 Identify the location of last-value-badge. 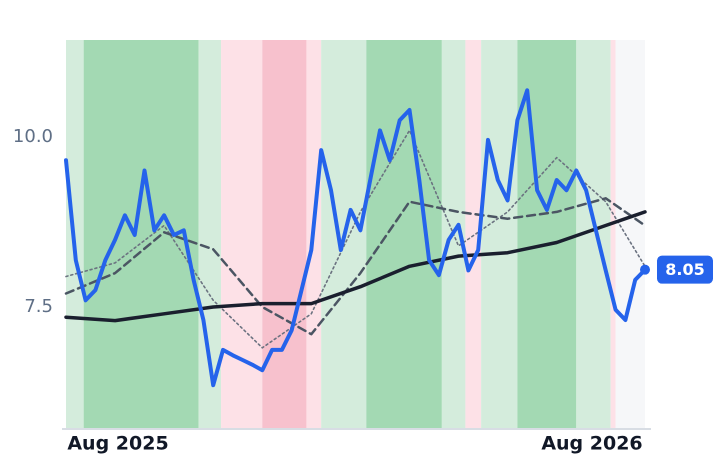
(685, 269).